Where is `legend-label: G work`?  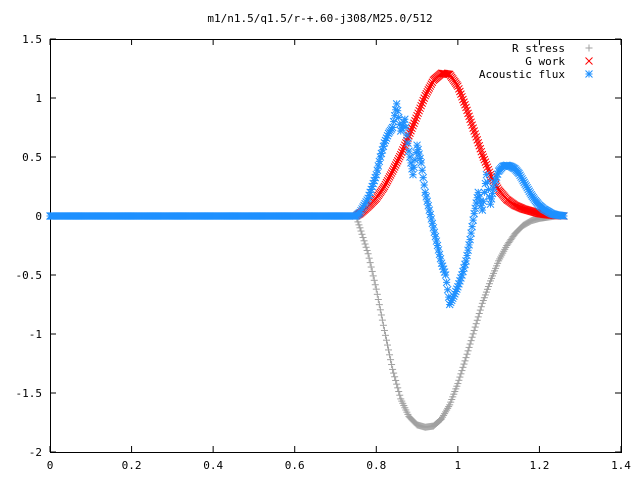 legend-label: G work is located at coordinates (545, 61).